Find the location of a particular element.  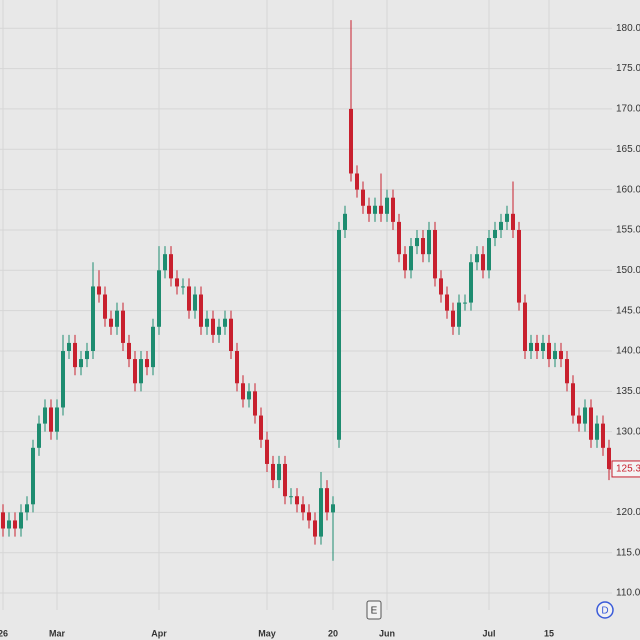

event-marker: E is located at coordinates (374, 610).